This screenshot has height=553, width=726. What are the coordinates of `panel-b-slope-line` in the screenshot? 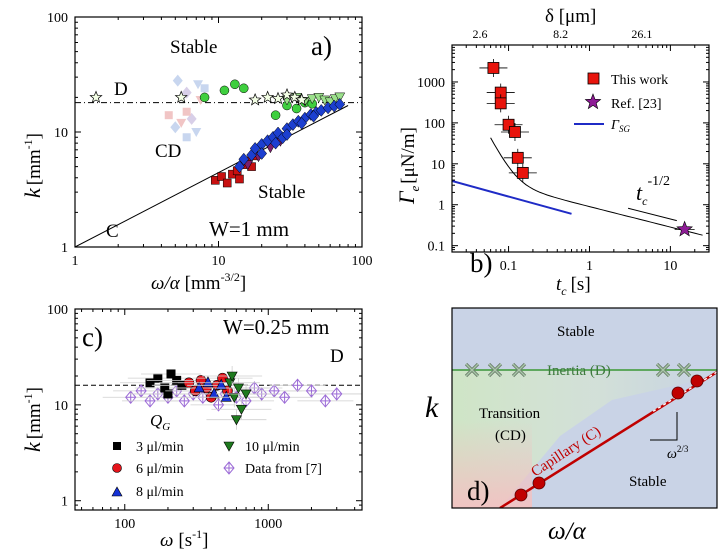 It's located at (652, 214).